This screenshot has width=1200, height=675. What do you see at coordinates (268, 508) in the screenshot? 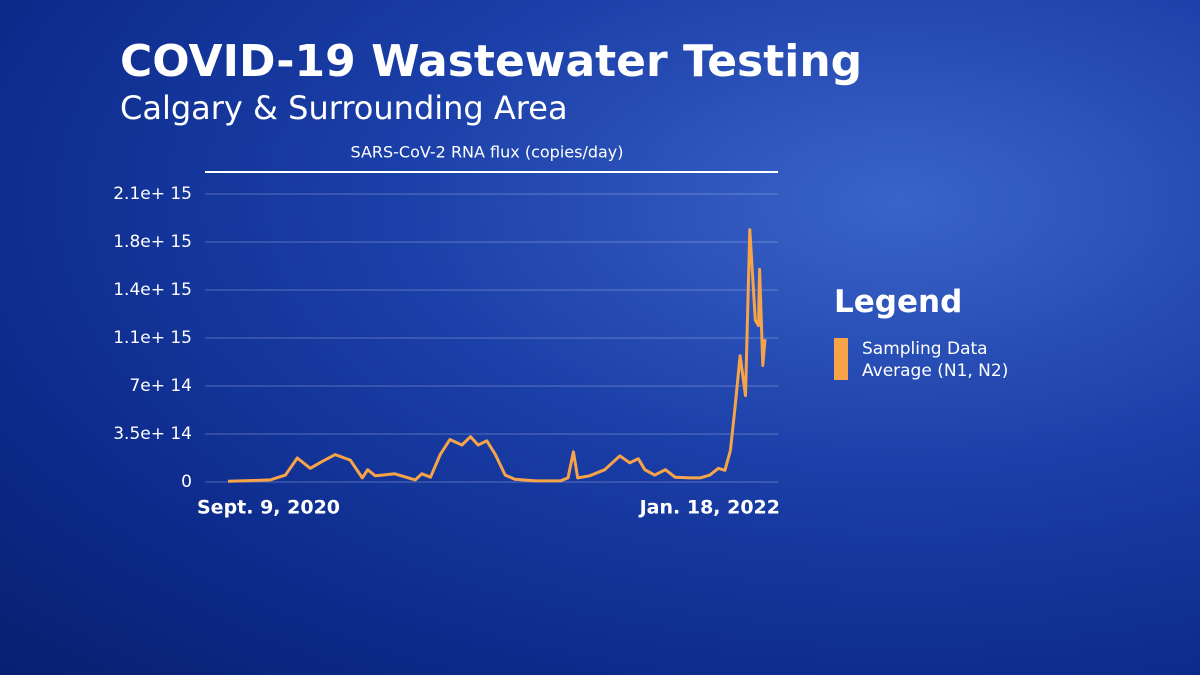
I see `x-tick-label: Sept. 9, 2020` at bounding box center [268, 508].